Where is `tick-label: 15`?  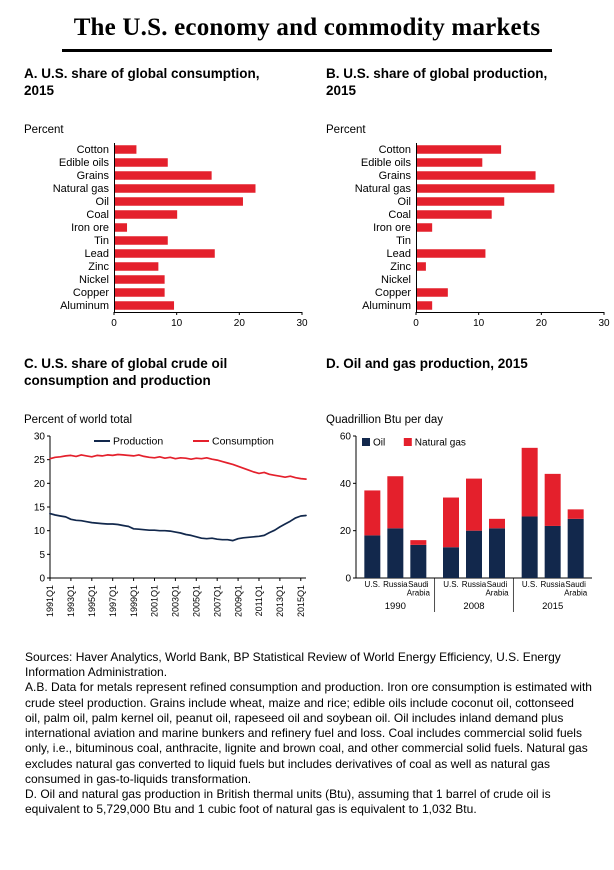
tick-label: 15 is located at coordinates (40, 508).